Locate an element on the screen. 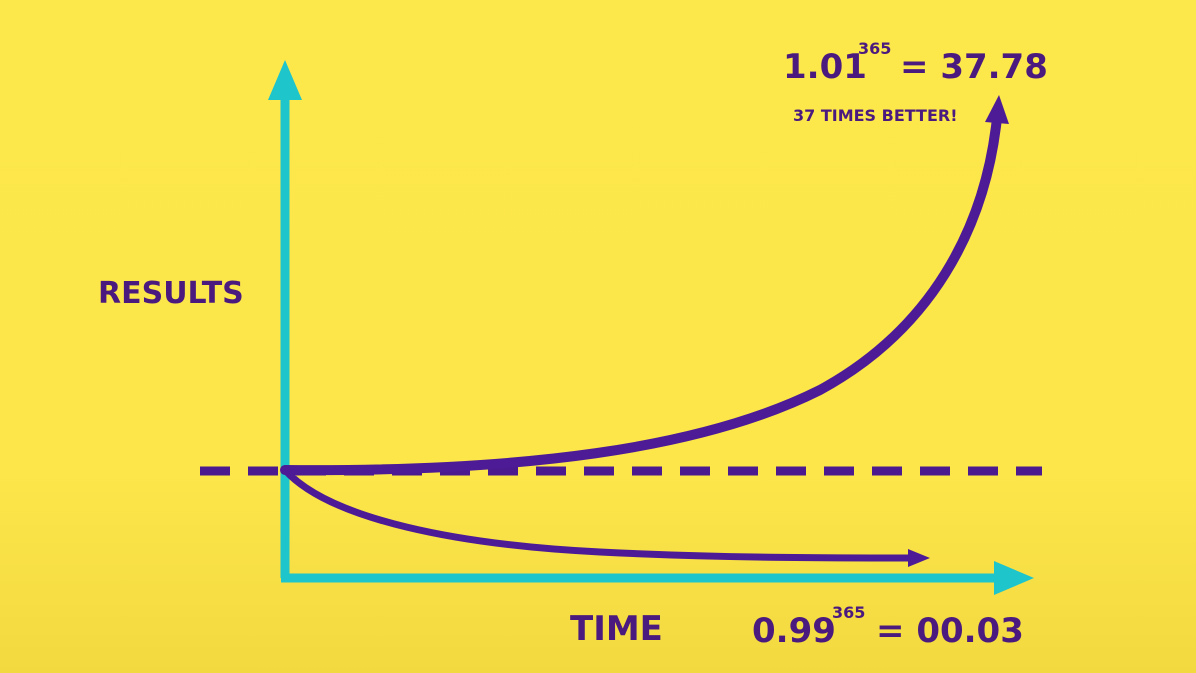  decline-curve is located at coordinates (597, 514).